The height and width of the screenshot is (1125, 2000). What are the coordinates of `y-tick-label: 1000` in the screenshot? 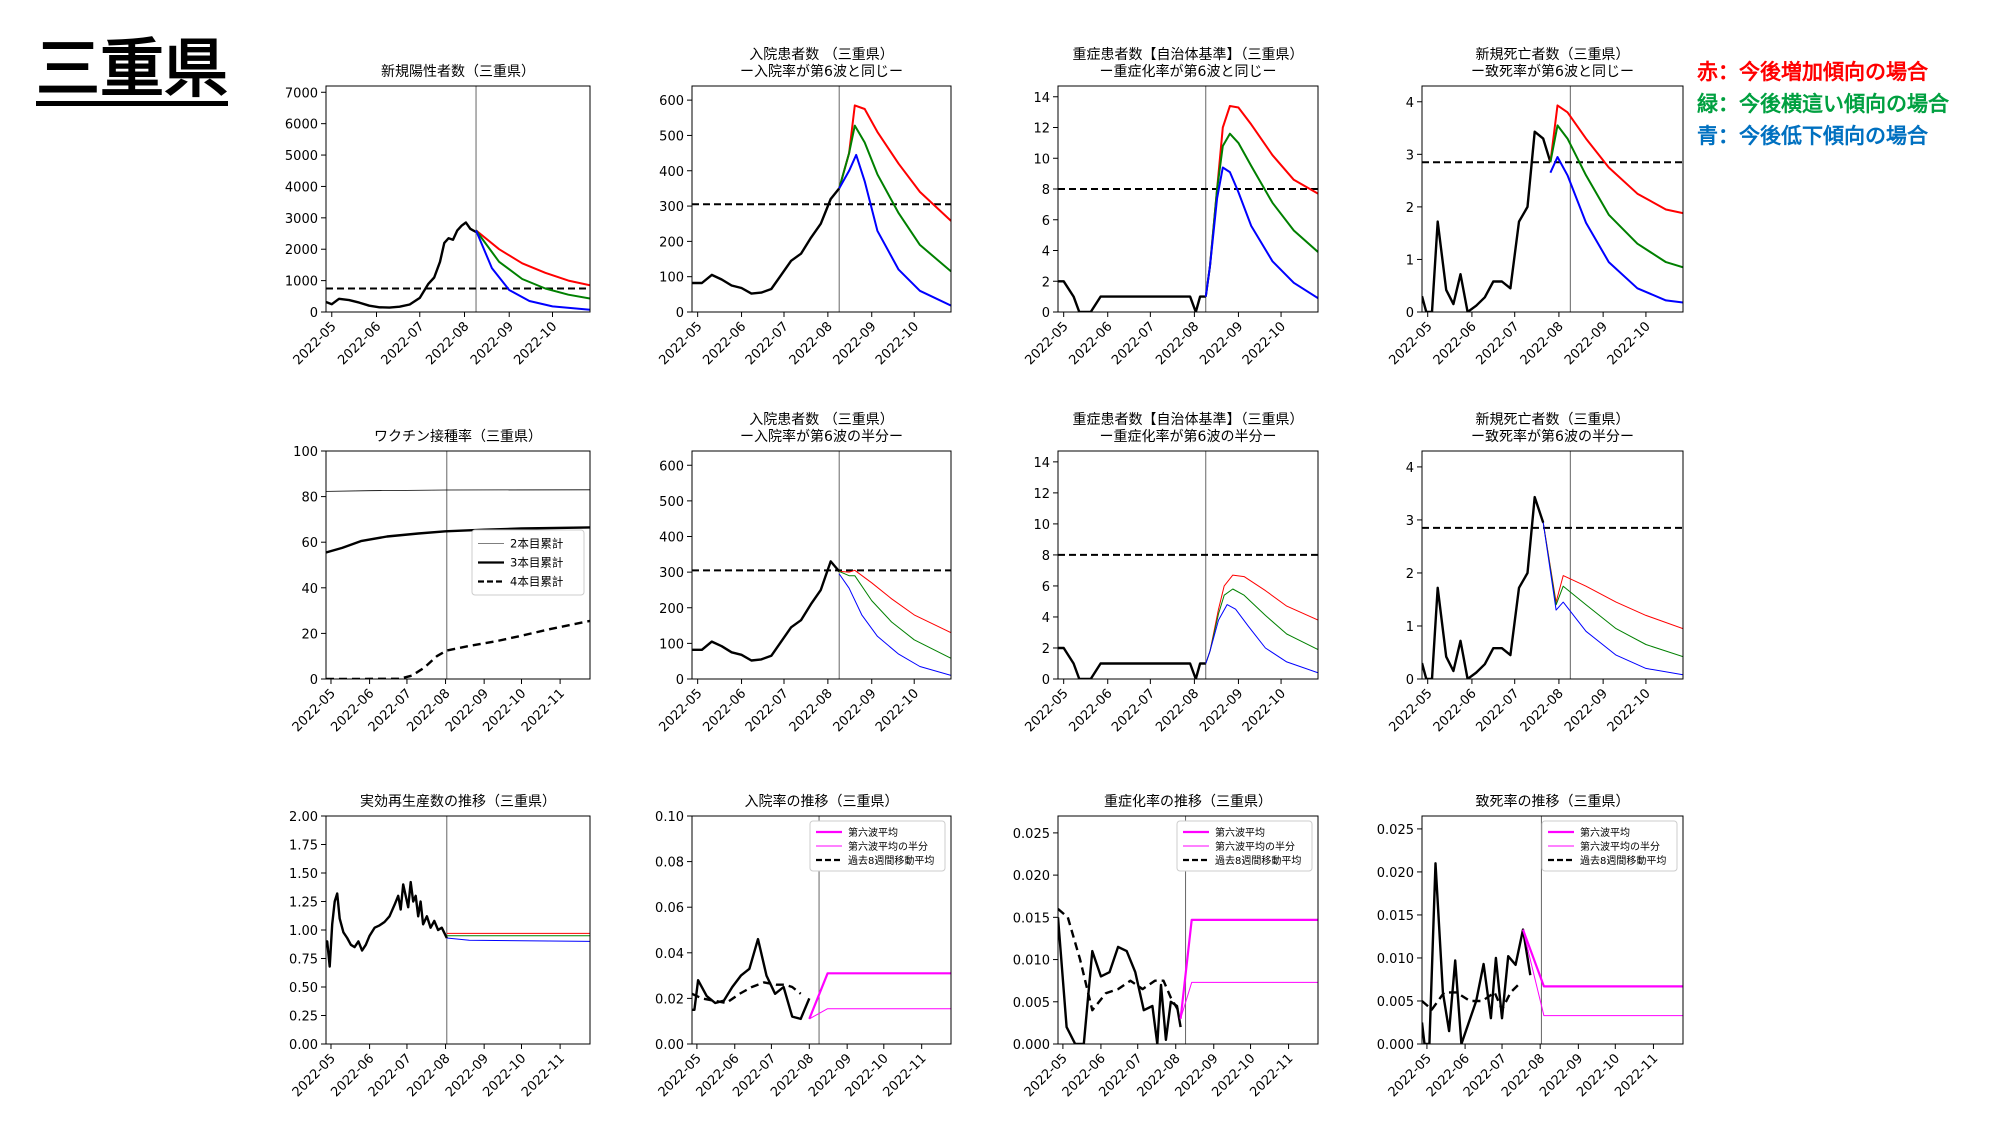 It's located at (301, 282).